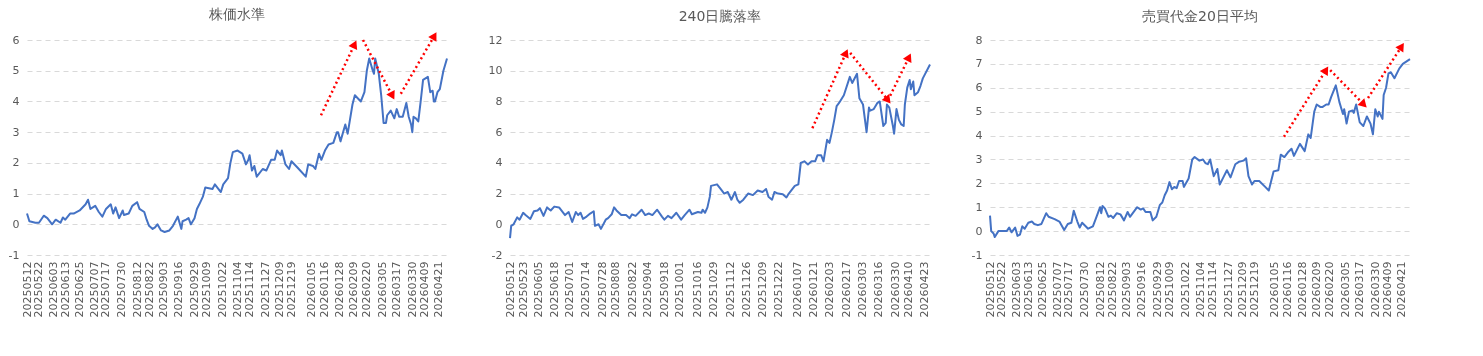  I want to click on x-tick-label: 20251222, so click(778, 289).